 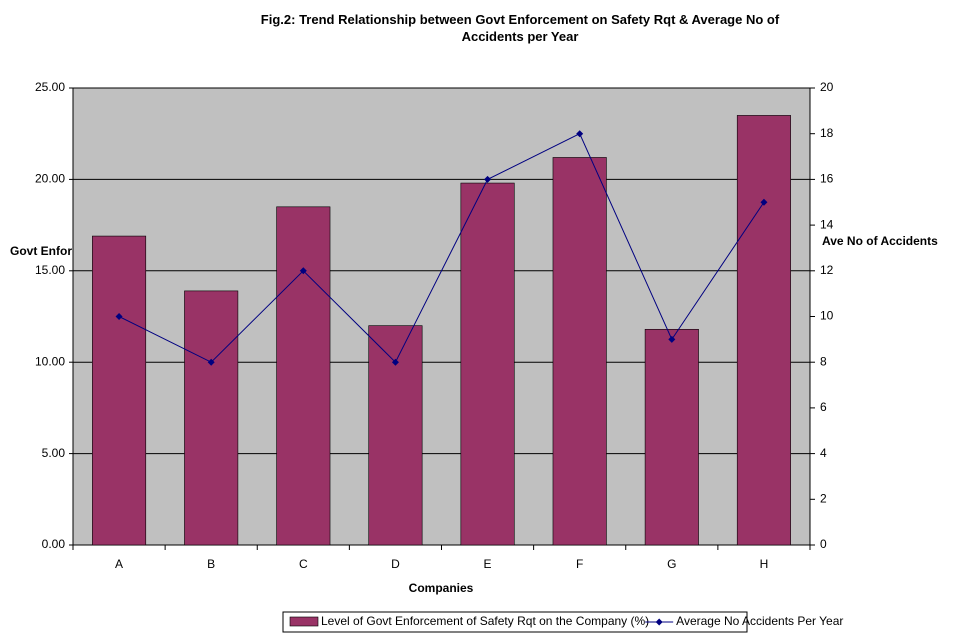 I want to click on y-tick-label: 20.00, so click(x=50, y=179).